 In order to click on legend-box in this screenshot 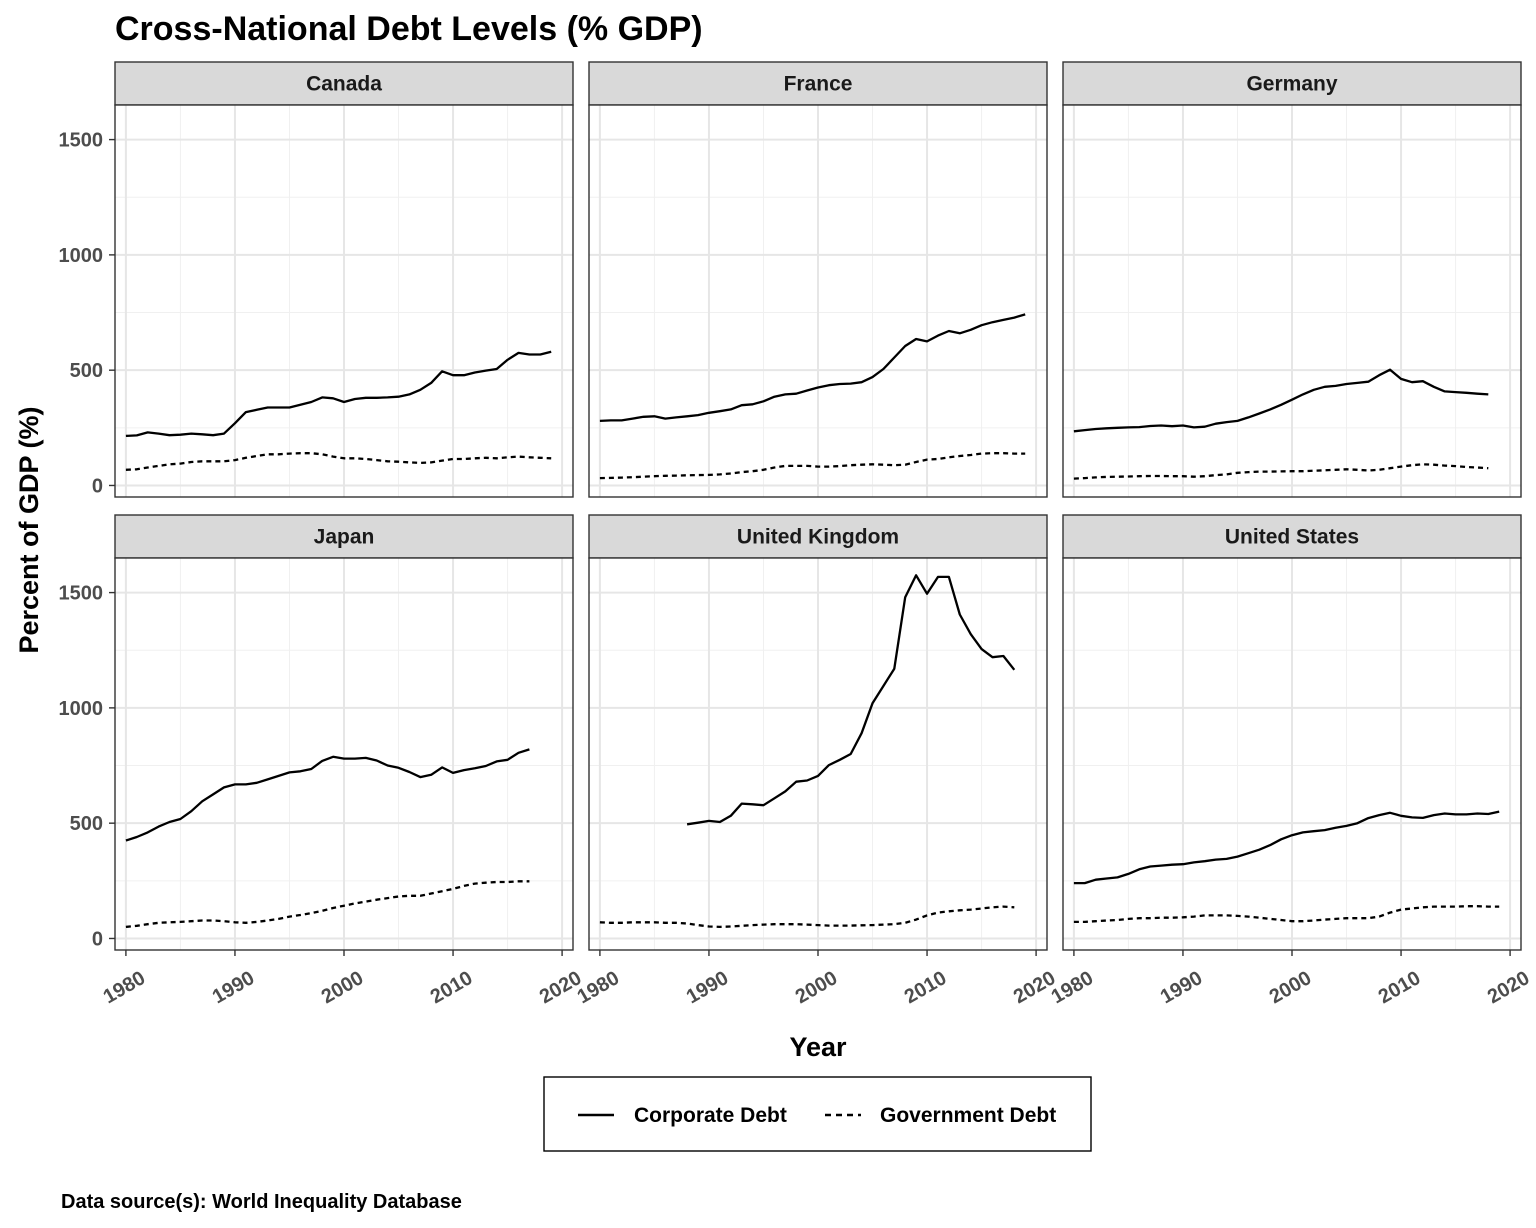, I will do `click(817, 1114)`.